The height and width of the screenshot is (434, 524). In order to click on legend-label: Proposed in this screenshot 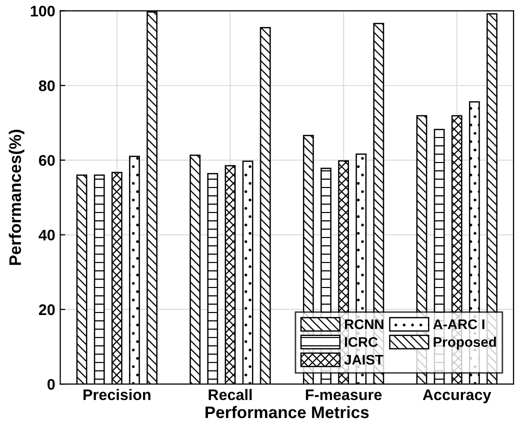, I will do `click(465, 343)`.